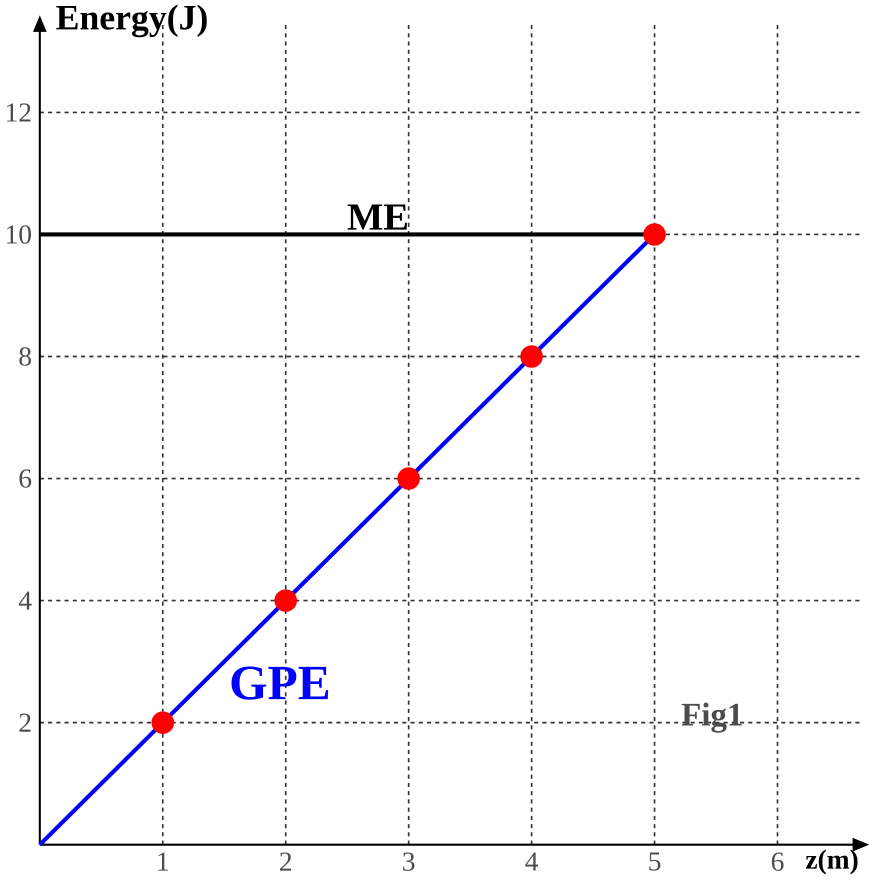  What do you see at coordinates (832, 862) in the screenshot?
I see `x-axis-title: z(m)` at bounding box center [832, 862].